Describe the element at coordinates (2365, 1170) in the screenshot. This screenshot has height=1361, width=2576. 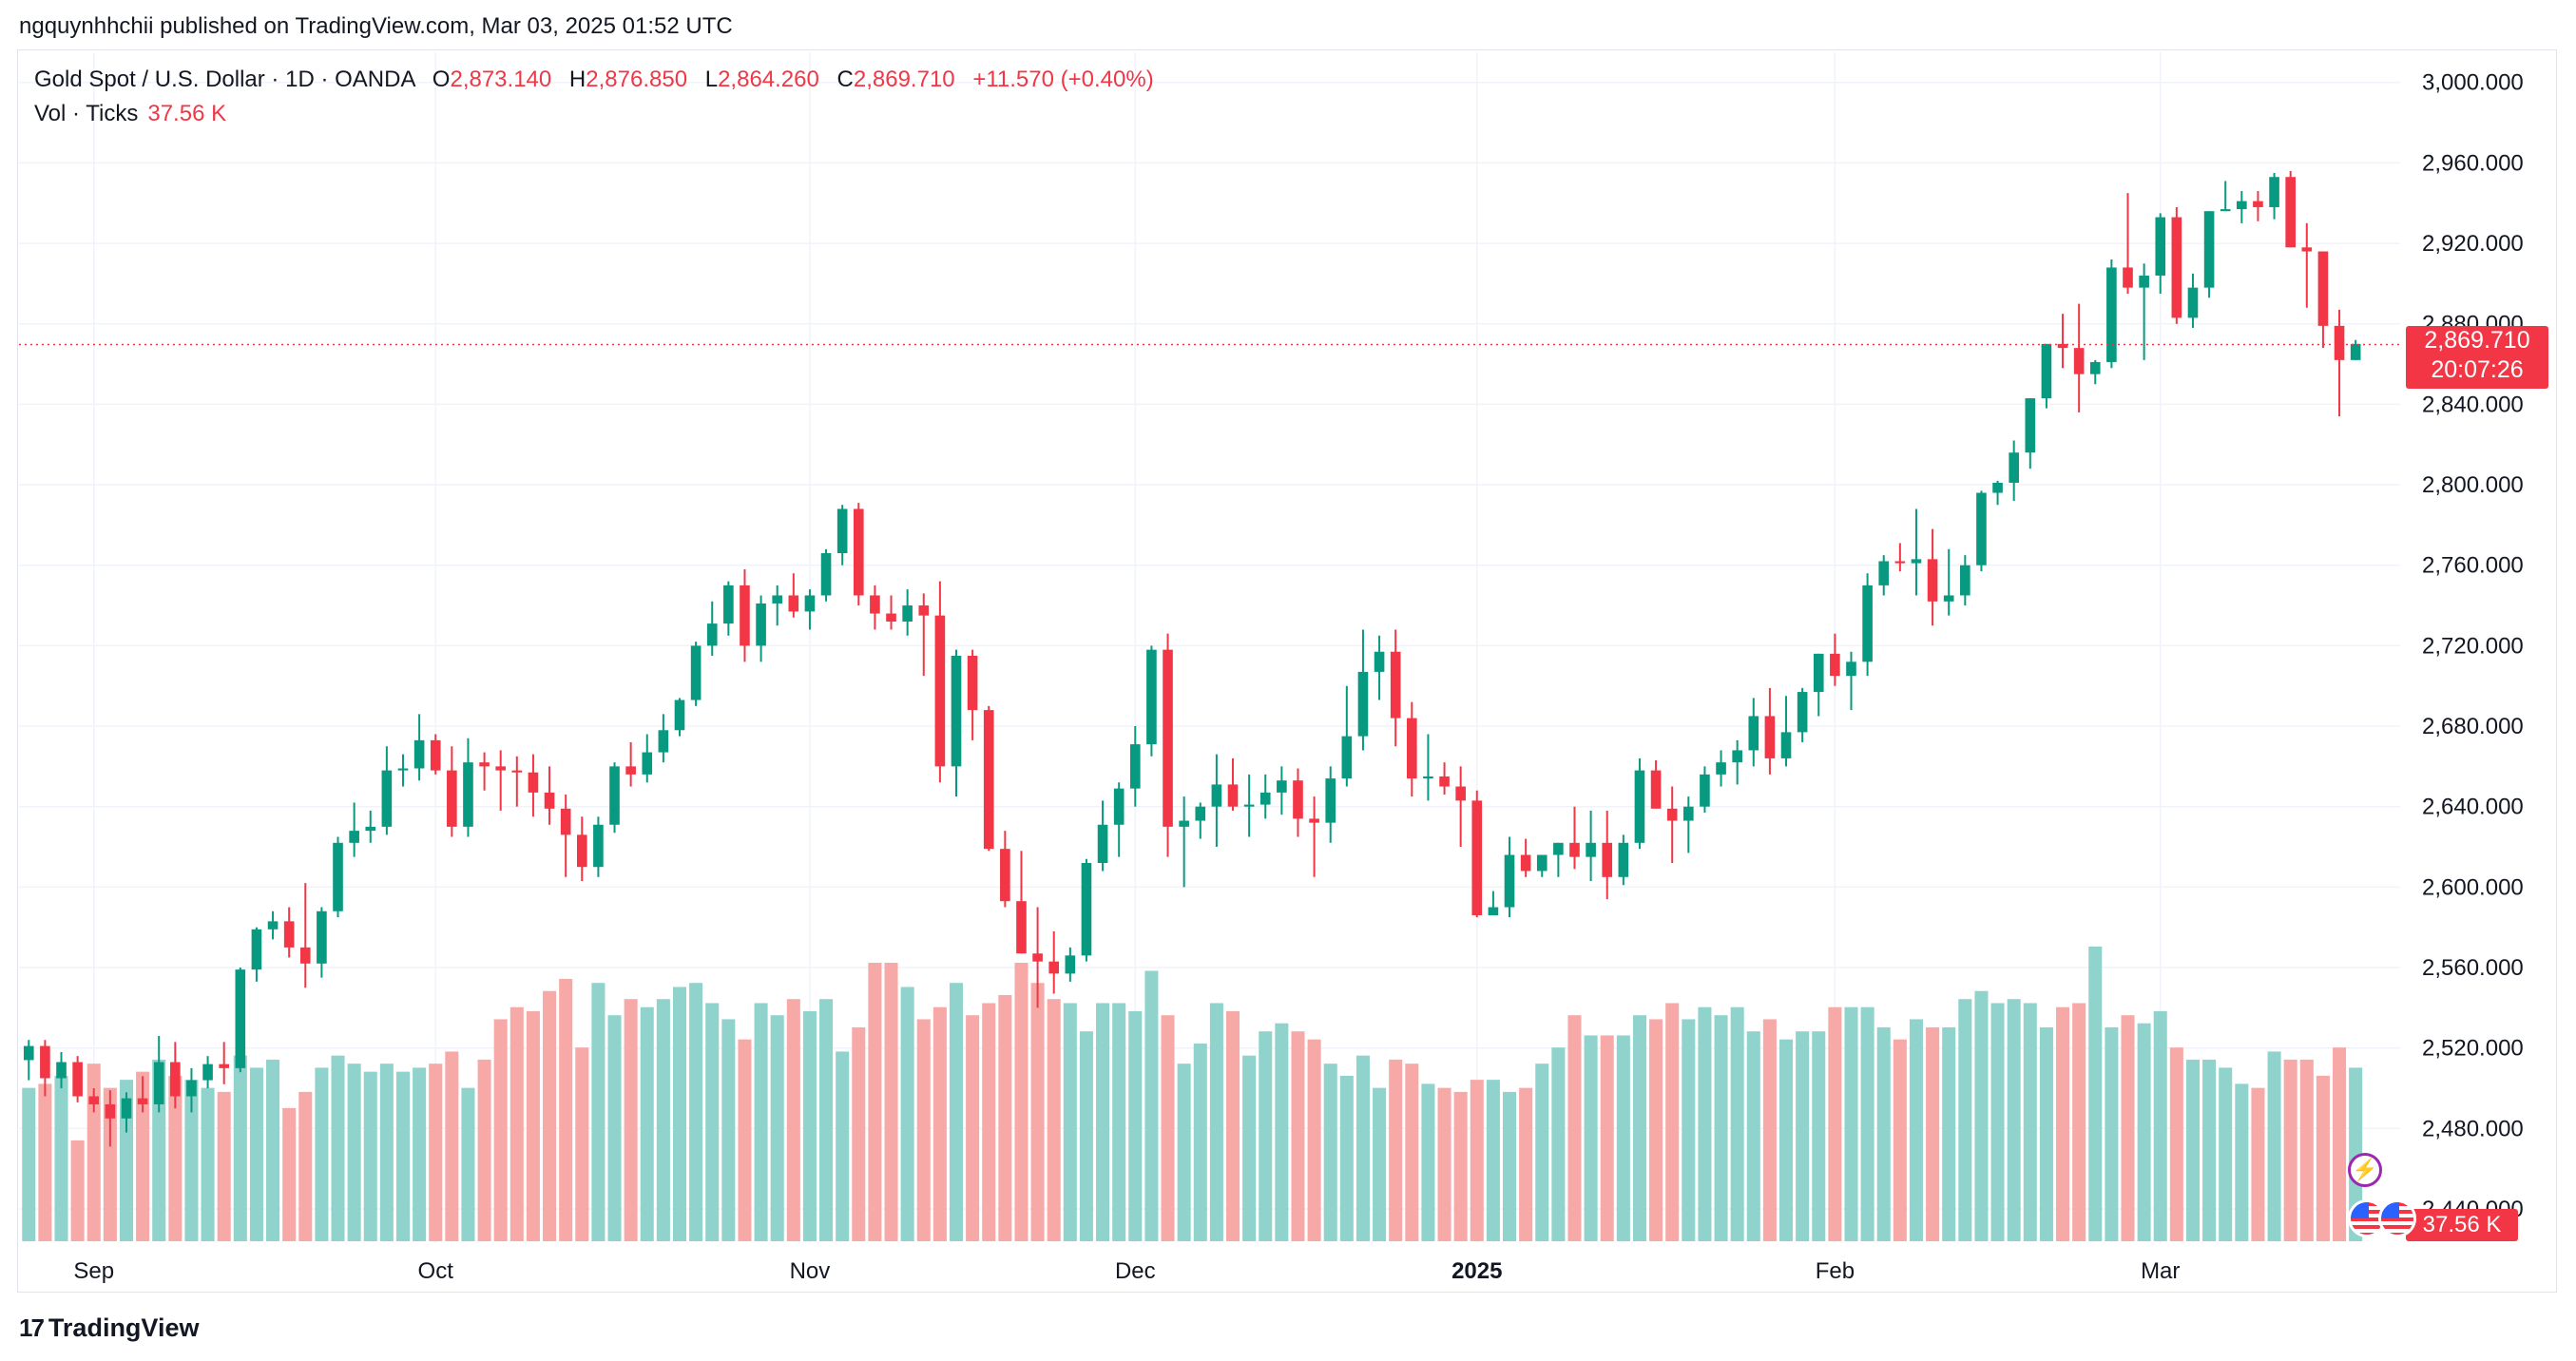
I see `bolt-icon: ⚡` at that location.